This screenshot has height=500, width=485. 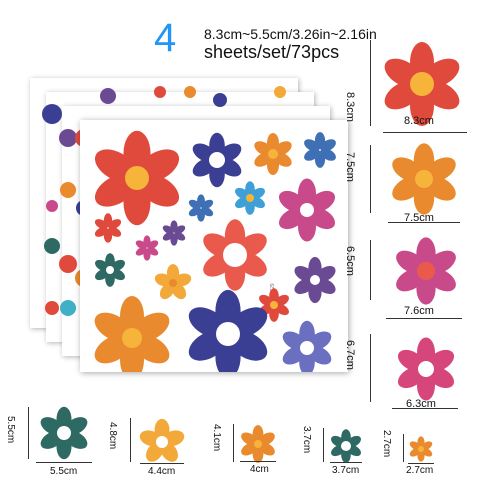 I want to click on sample-8-width: 3.7cm, so click(x=346, y=470).